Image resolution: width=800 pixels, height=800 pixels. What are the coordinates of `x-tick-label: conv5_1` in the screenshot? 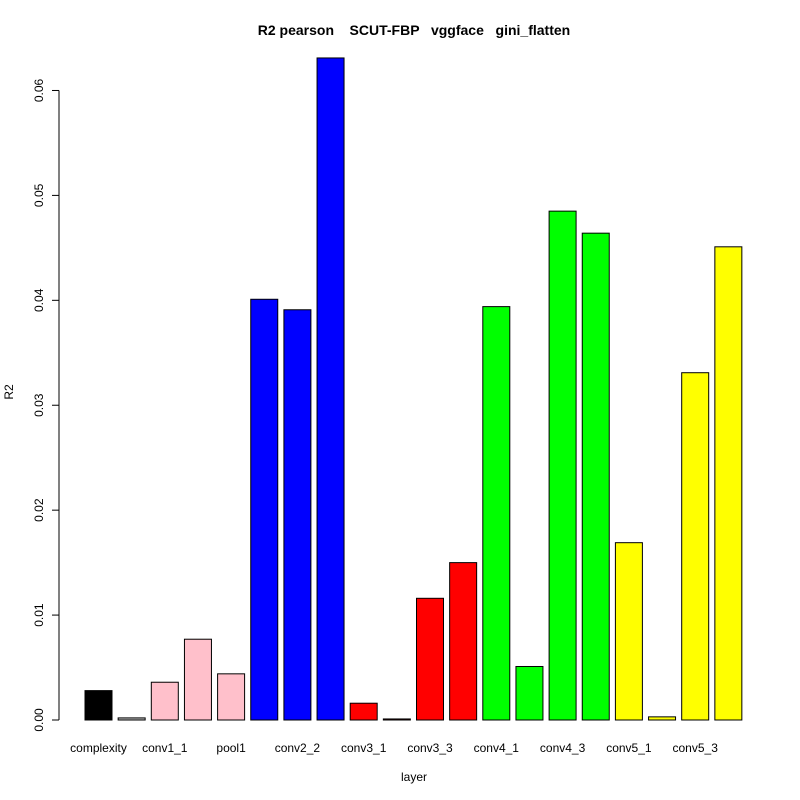 It's located at (629, 748).